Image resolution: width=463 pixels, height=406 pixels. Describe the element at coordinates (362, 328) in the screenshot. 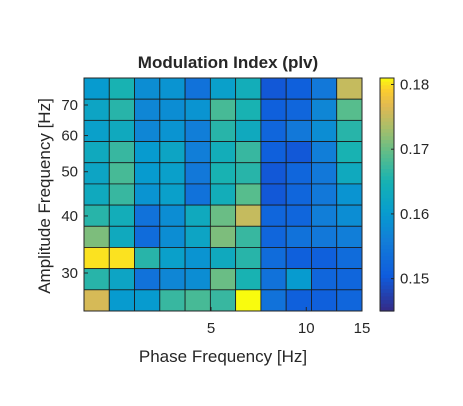

I see `x-tick-label: 15` at that location.